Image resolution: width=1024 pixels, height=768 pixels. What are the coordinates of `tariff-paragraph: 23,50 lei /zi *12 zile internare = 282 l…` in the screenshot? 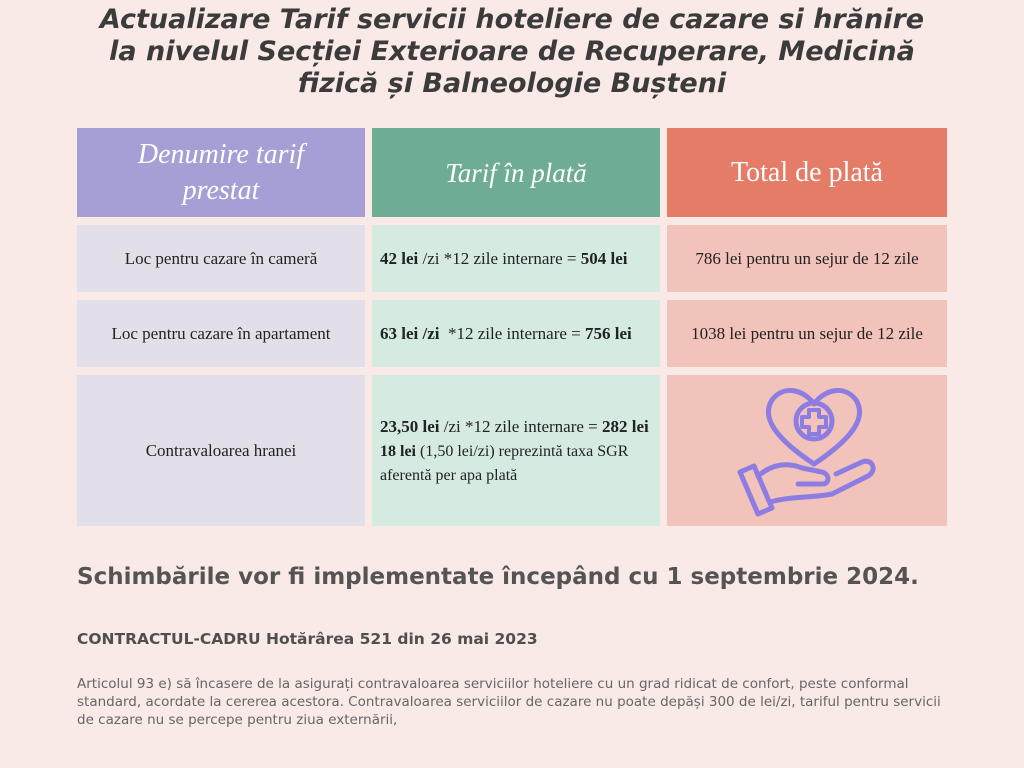 It's located at (514, 427).